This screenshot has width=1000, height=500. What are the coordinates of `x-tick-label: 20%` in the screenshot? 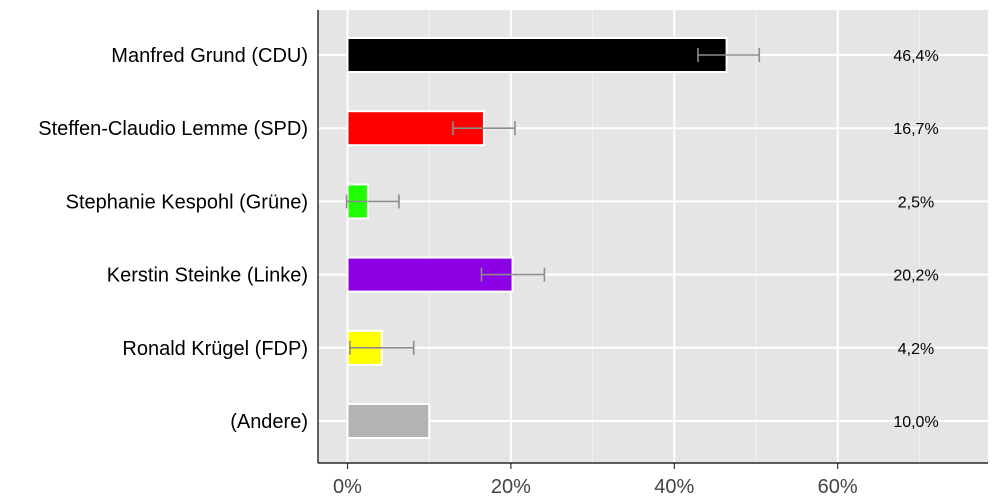 It's located at (511, 487).